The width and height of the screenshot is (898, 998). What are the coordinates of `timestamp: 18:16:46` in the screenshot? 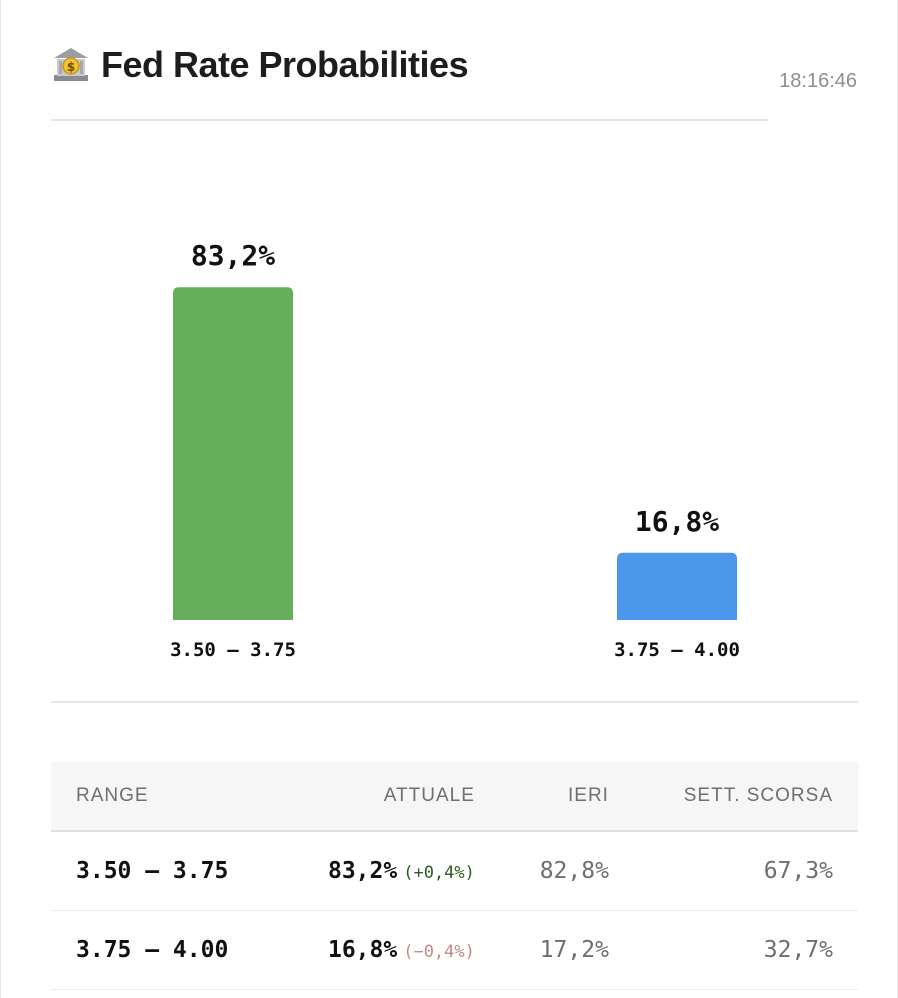 It's located at (818, 81).